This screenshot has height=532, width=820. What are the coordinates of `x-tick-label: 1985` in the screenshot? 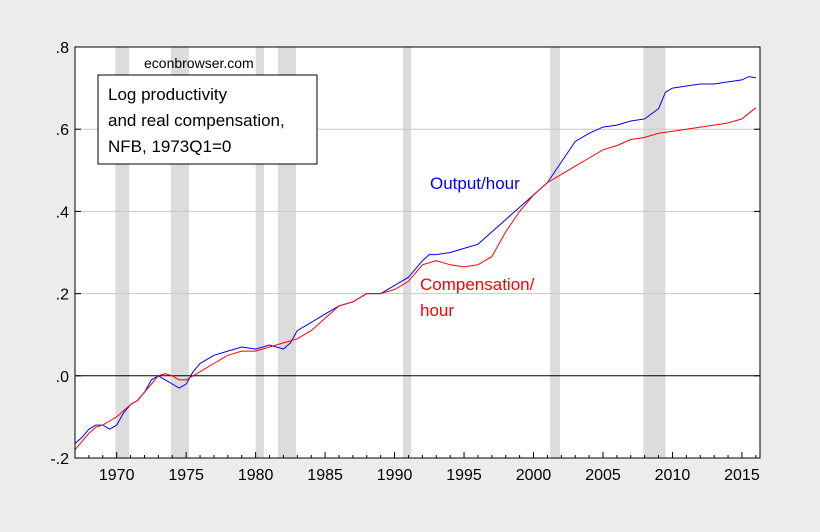 It's located at (325, 475).